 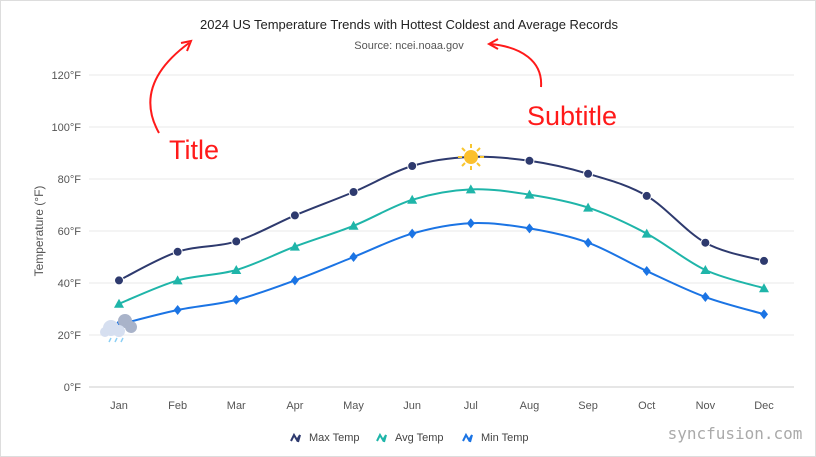 What do you see at coordinates (73, 388) in the screenshot?
I see `y-tick-label: 0°F` at bounding box center [73, 388].